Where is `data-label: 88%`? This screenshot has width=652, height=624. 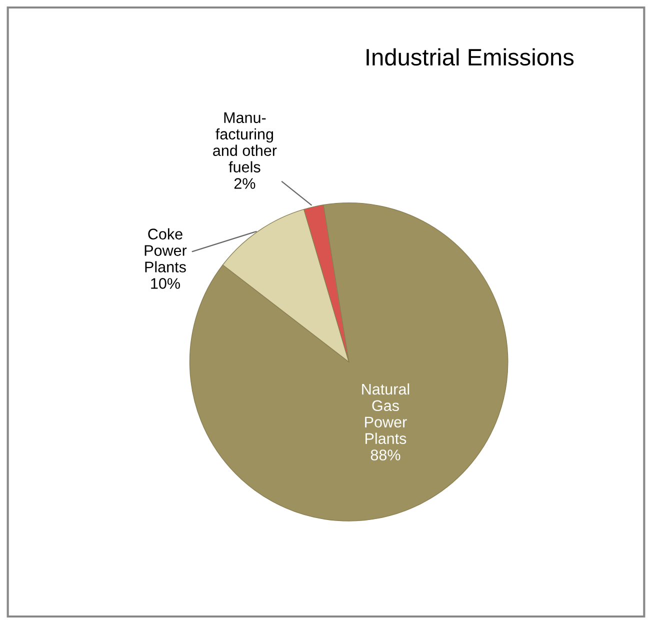
data-label: 88% is located at coordinates (385, 455).